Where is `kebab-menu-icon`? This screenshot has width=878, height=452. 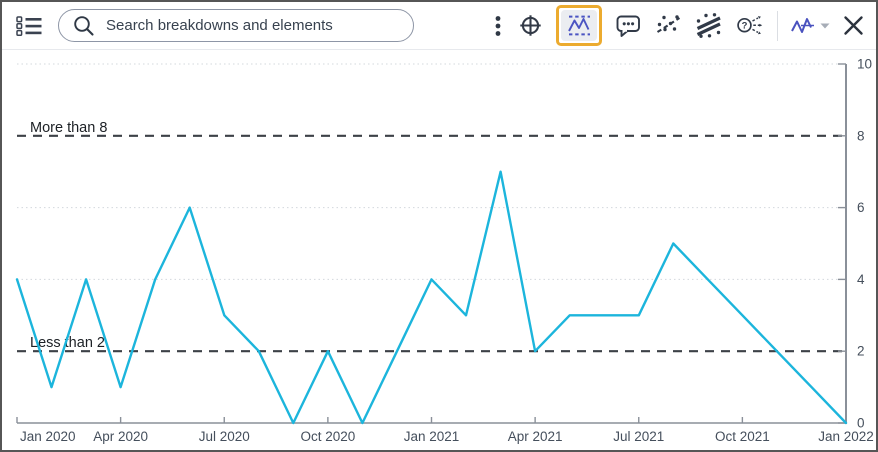 kebab-menu-icon is located at coordinates (498, 25).